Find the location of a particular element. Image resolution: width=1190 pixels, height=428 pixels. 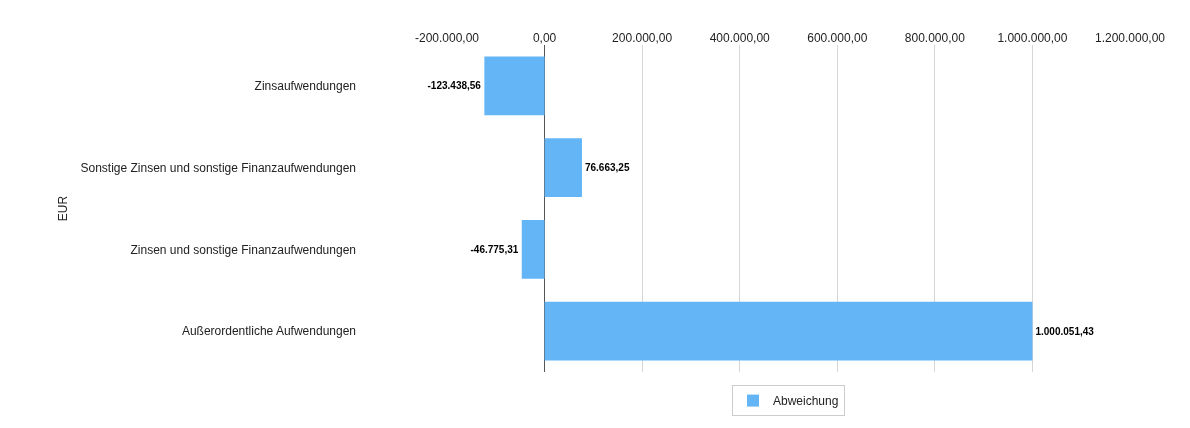

y-tick-label: Sonstige Zinsen und sonstige Finanzaufwendungen is located at coordinates (218, 167).